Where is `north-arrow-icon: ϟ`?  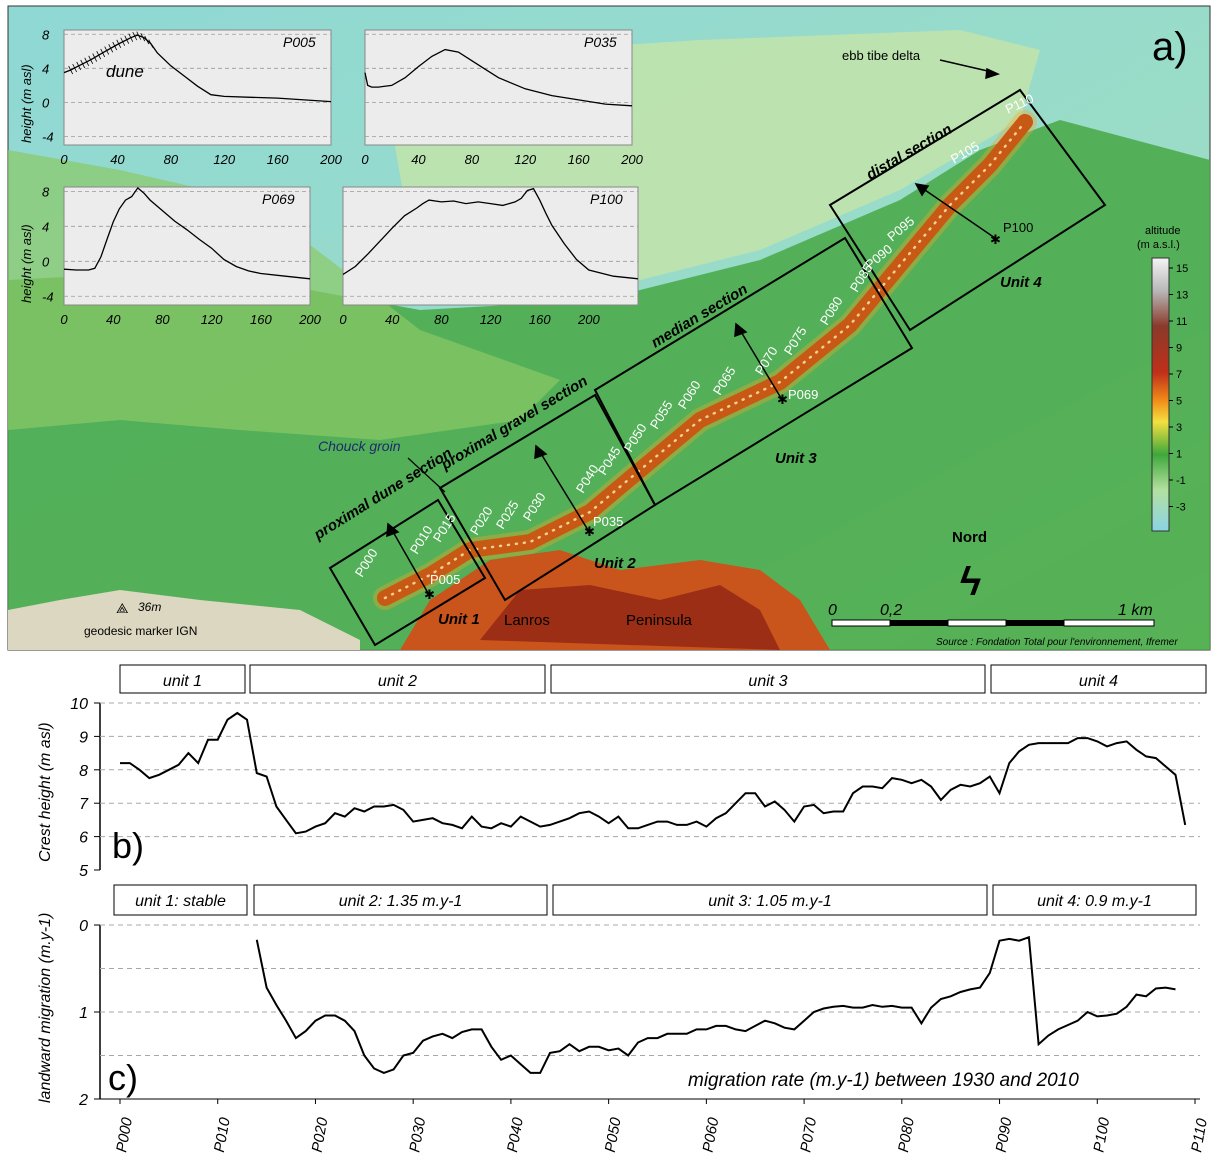 north-arrow-icon: ϟ is located at coordinates (970, 582).